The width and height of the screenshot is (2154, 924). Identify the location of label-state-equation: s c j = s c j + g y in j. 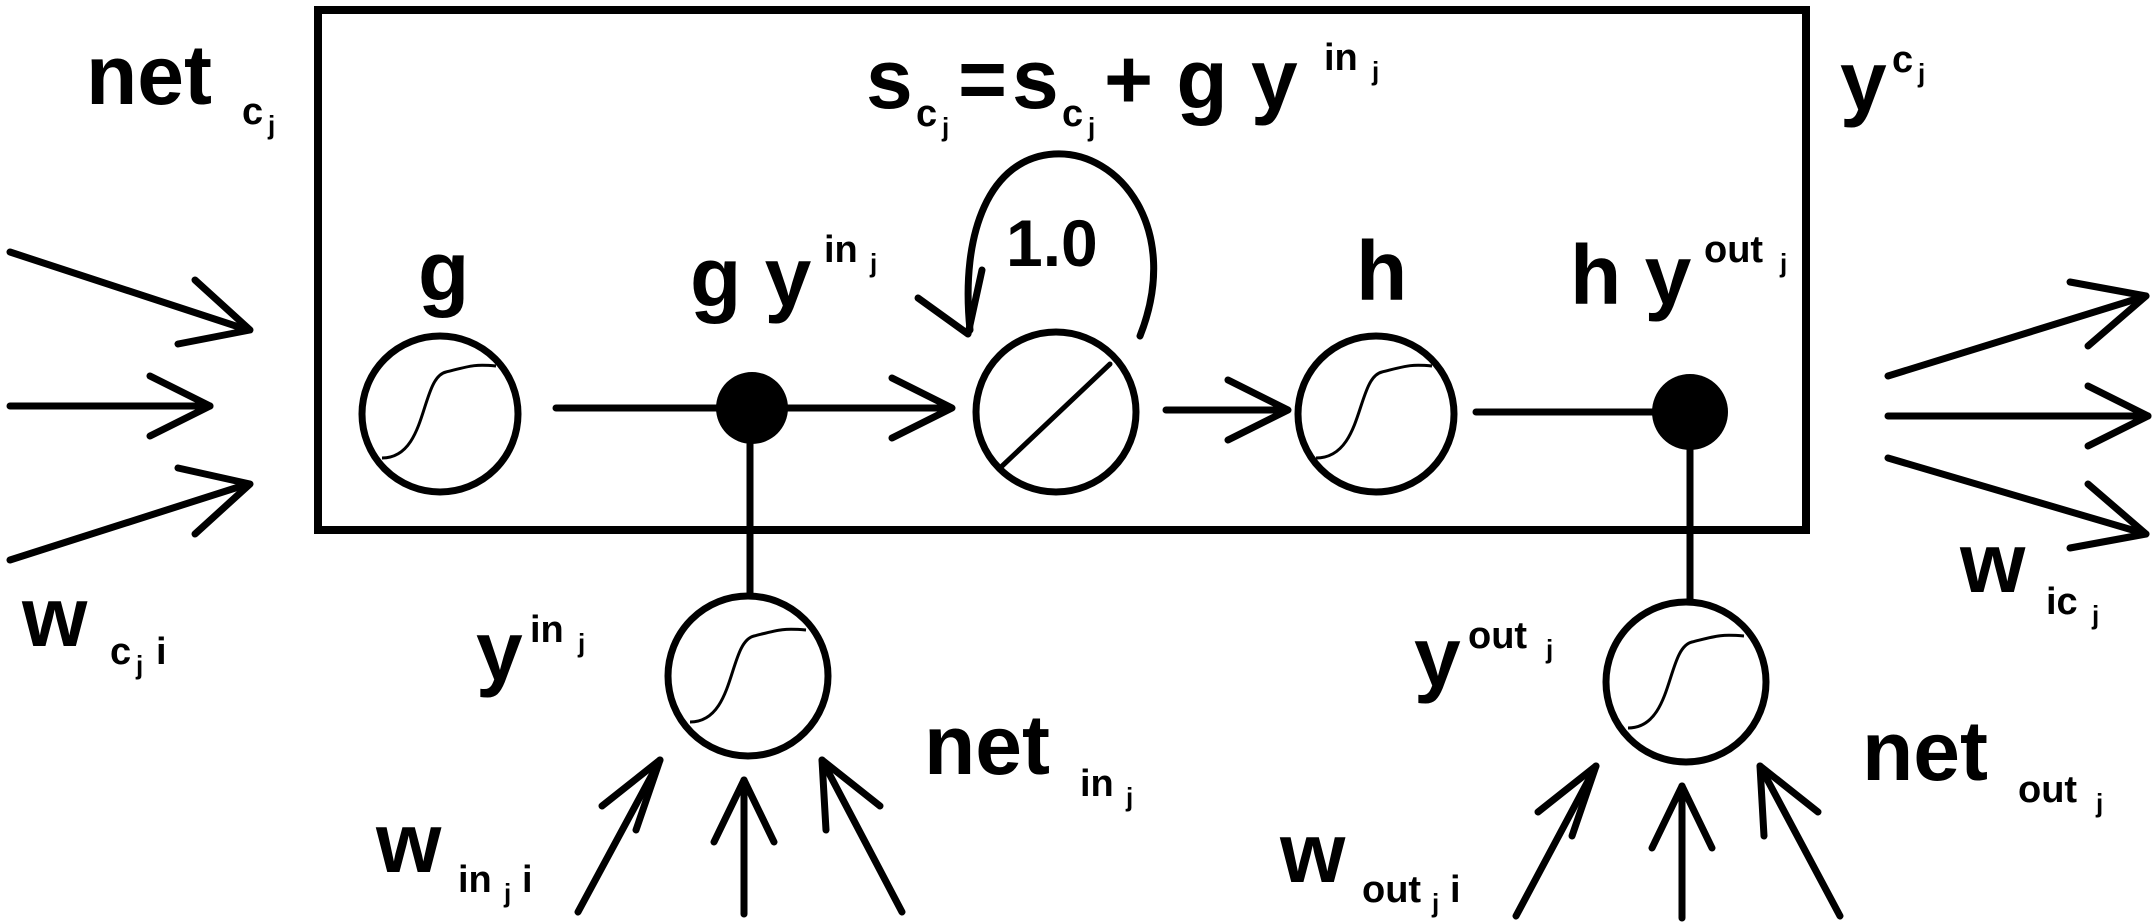
(1122, 87).